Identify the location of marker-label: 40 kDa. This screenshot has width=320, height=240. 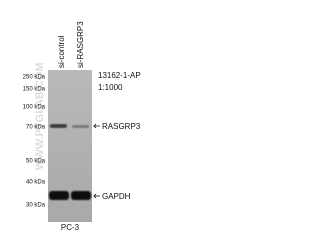
(36, 183).